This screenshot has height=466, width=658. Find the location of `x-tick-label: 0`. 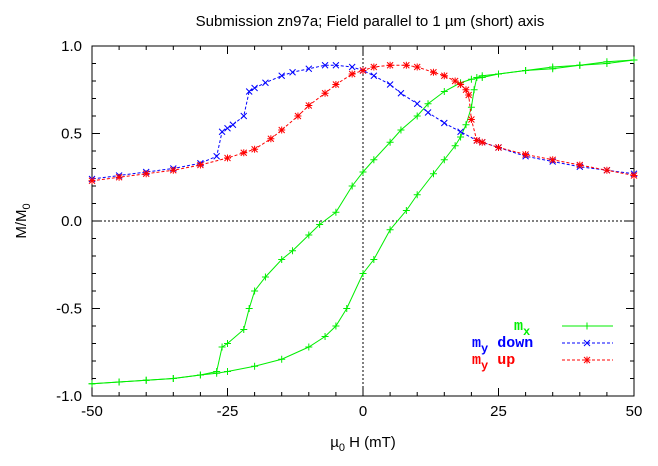

x-tick-label: 0 is located at coordinates (363, 411).